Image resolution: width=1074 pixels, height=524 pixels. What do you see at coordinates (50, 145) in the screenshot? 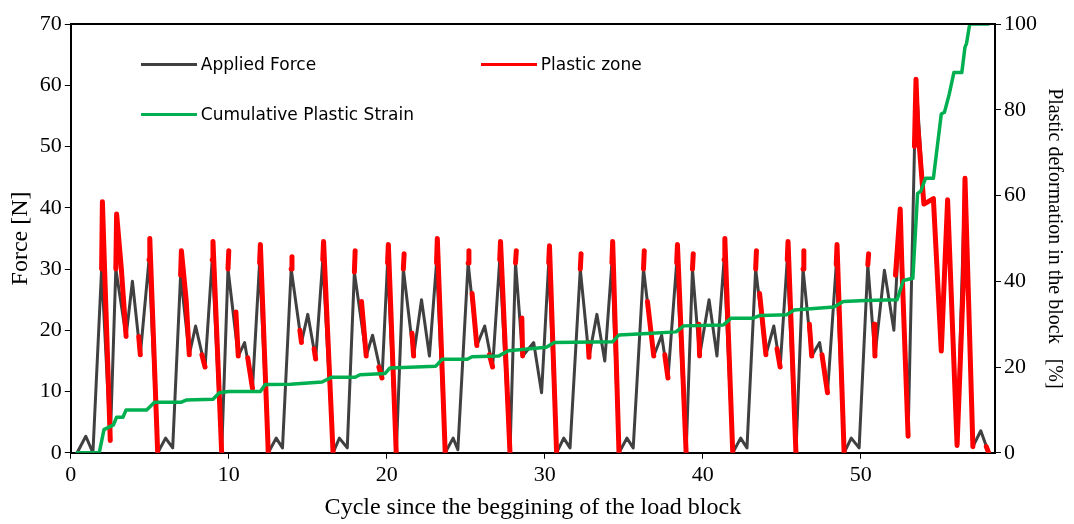
I see `y-tick-label: 50` at bounding box center [50, 145].